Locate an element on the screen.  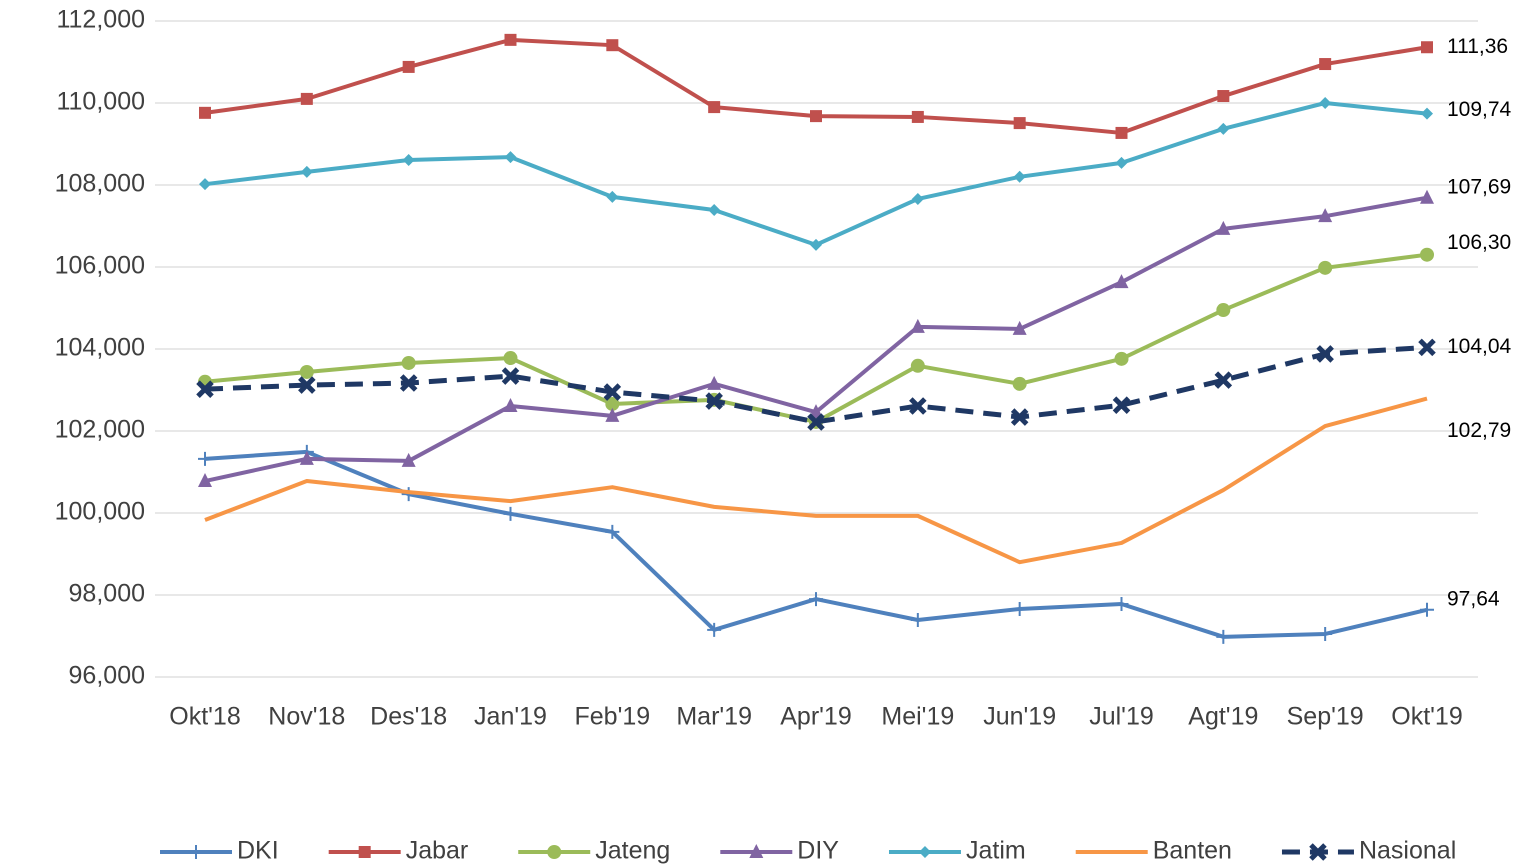
legend-item: Jateng is located at coordinates (594, 851).